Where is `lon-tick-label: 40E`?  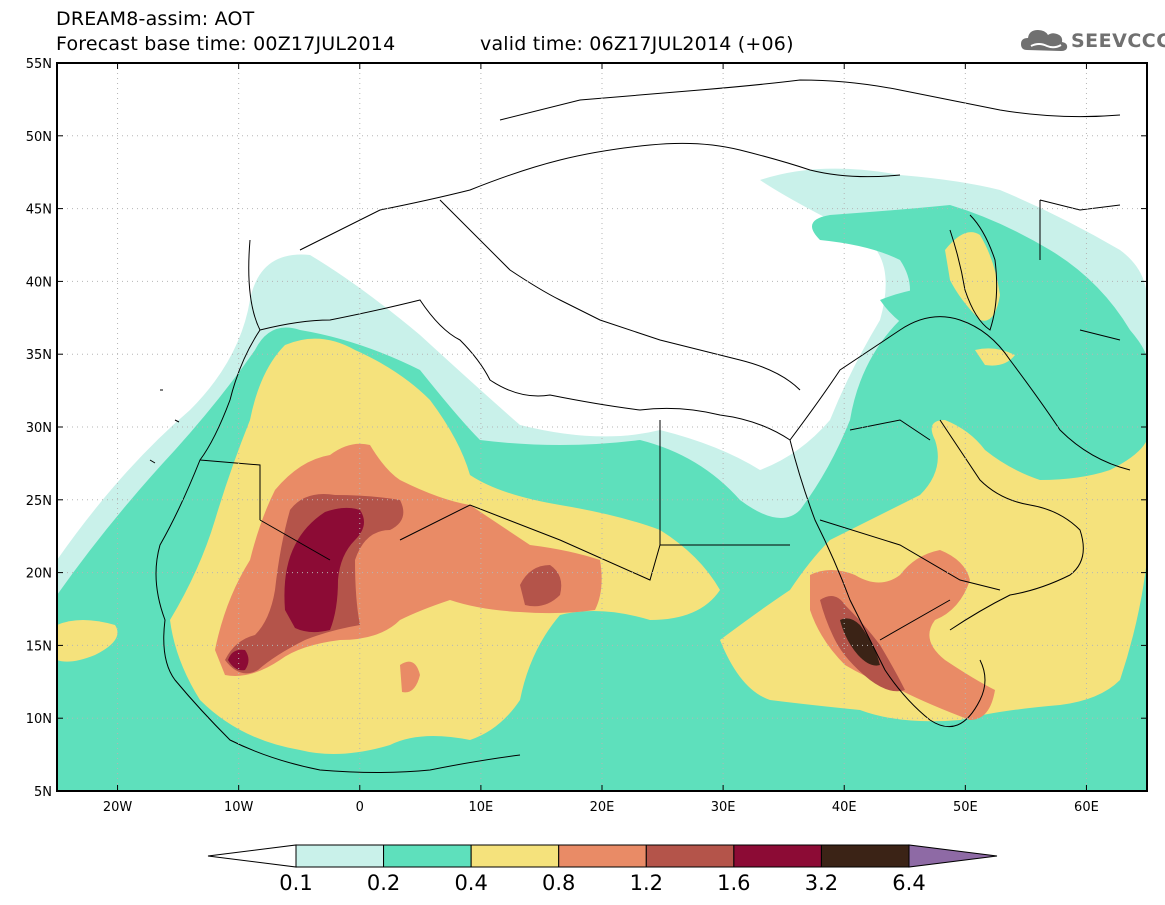 lon-tick-label: 40E is located at coordinates (844, 807).